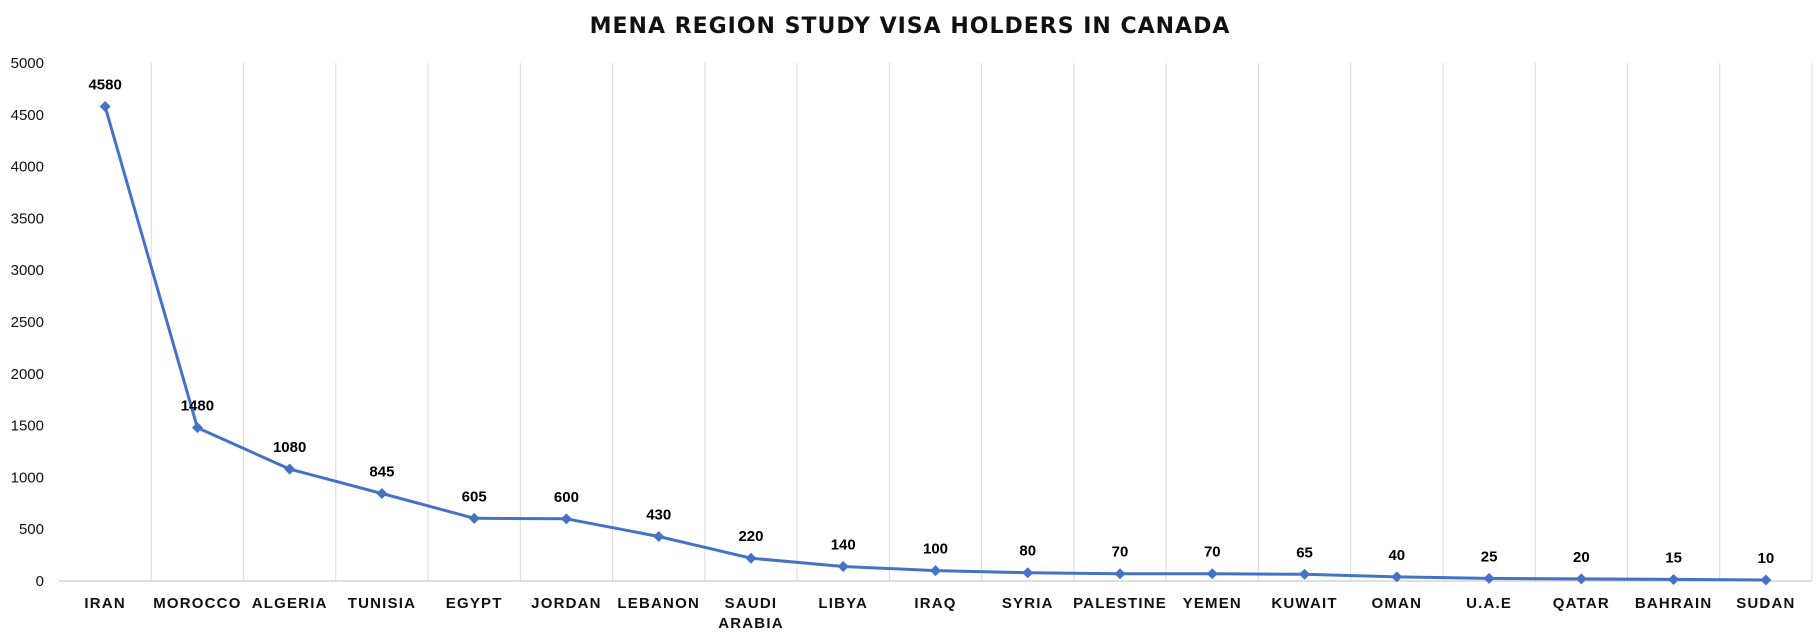 The height and width of the screenshot is (641, 1820). I want to click on x-tick-label: U.A.E, so click(1489, 603).